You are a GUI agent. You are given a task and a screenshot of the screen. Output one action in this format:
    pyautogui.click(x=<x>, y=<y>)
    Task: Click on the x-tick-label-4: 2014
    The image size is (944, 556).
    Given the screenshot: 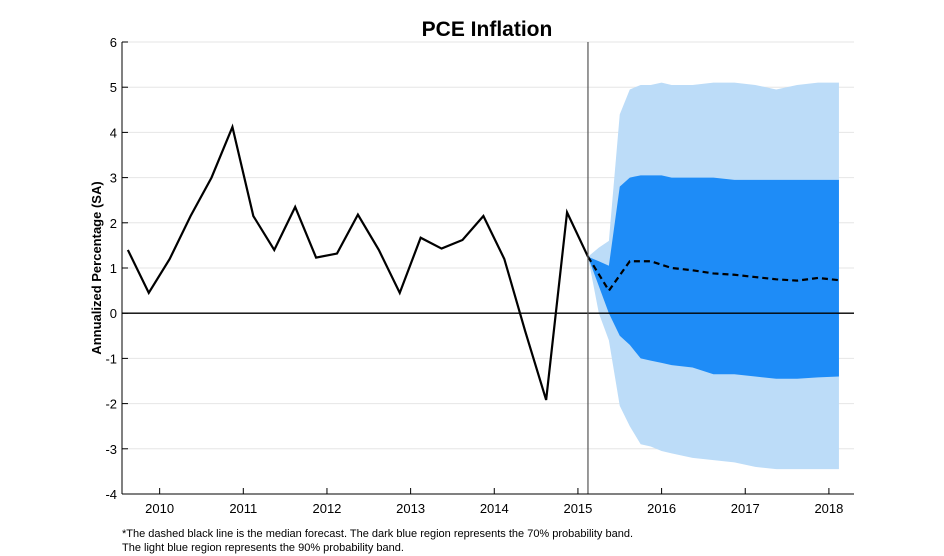 What is the action you would take?
    pyautogui.click(x=494, y=508)
    